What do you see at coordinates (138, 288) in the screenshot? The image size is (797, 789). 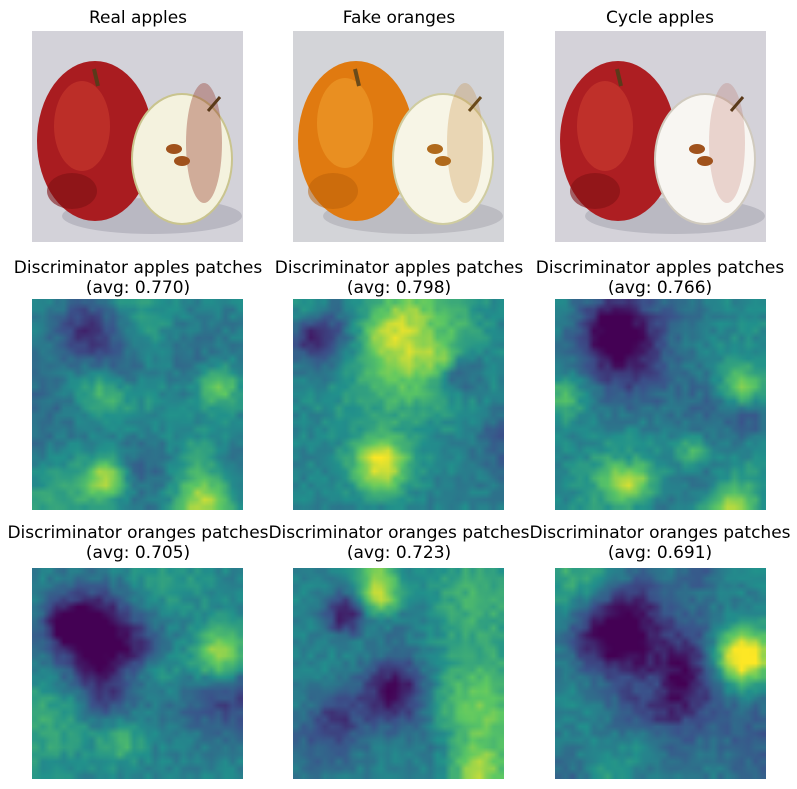 I see `disc-apples-title-1-line2: (avg: 0.770)` at bounding box center [138, 288].